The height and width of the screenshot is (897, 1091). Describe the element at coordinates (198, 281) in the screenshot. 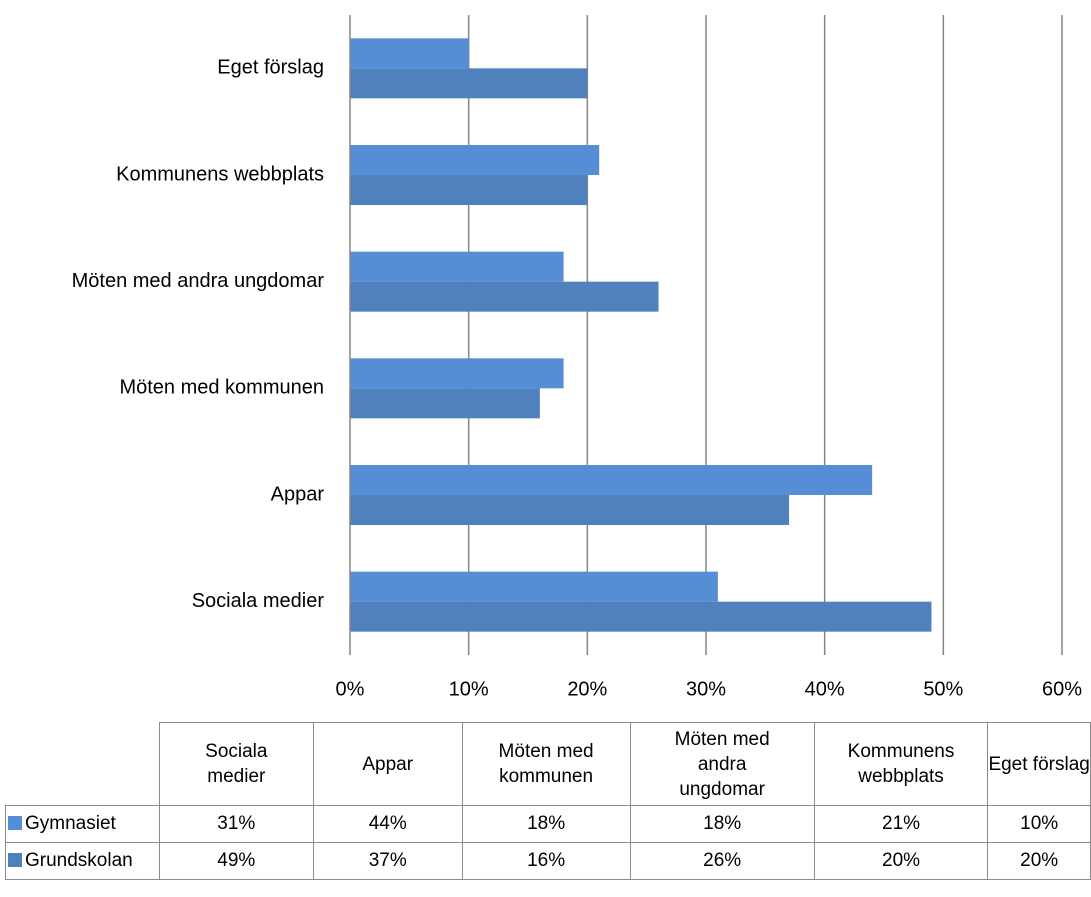

I see `y-tick-label: Möten med andra ungdomar` at that location.